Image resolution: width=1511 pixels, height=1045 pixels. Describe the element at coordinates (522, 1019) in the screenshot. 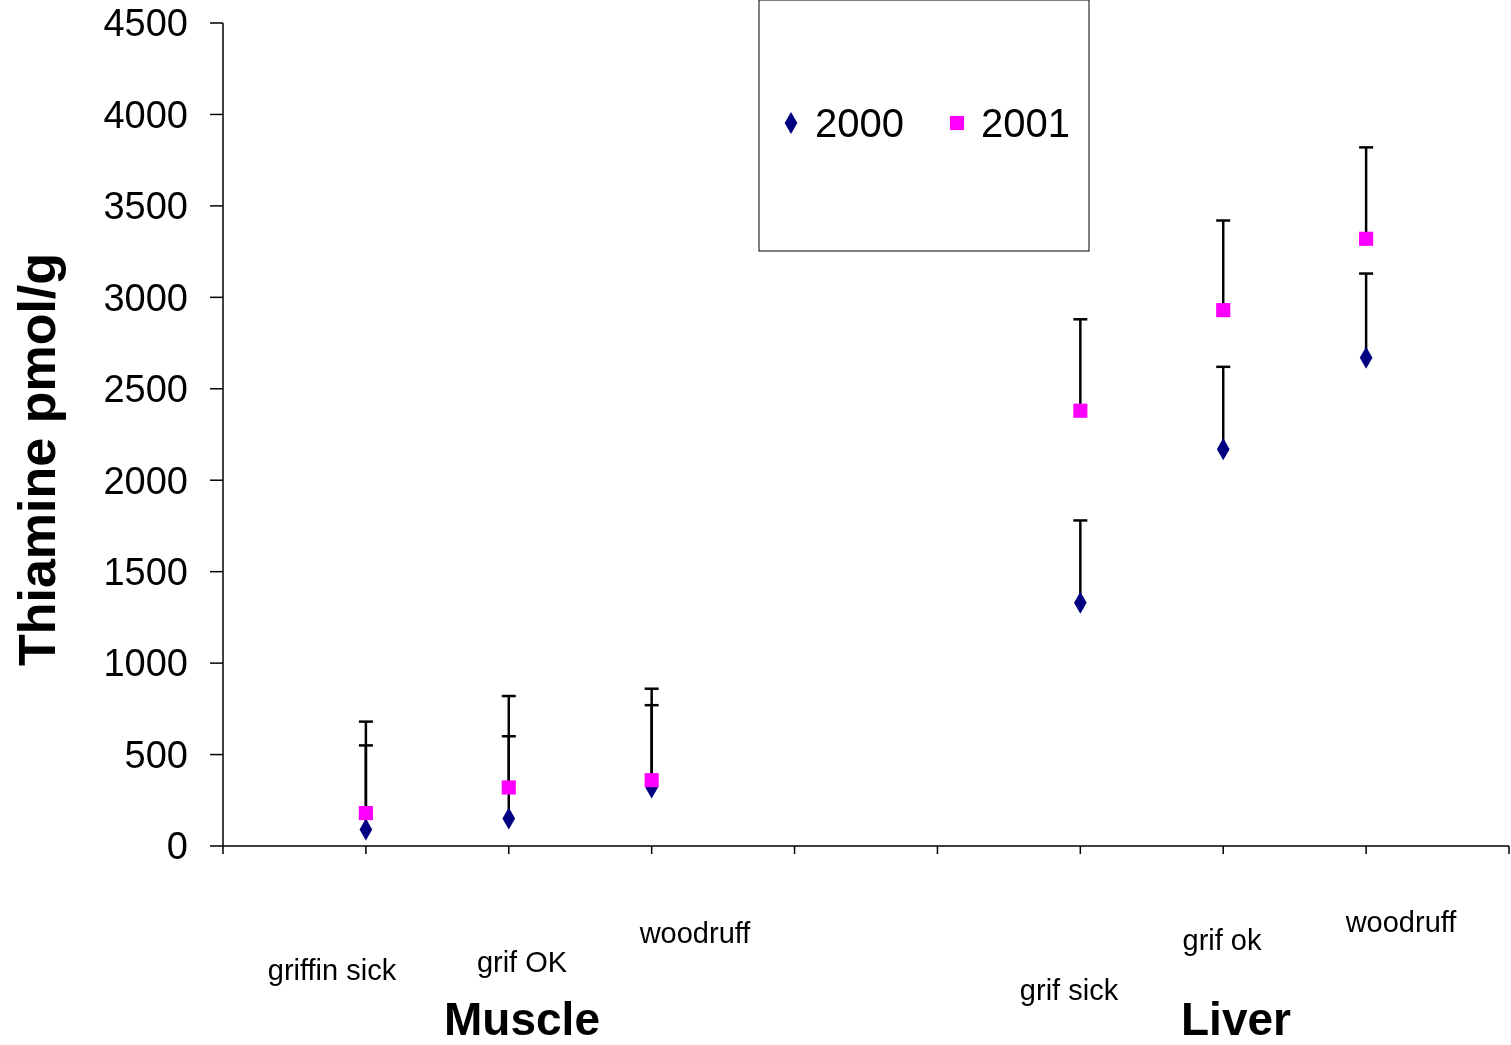

I see `text: Muscle` at that location.